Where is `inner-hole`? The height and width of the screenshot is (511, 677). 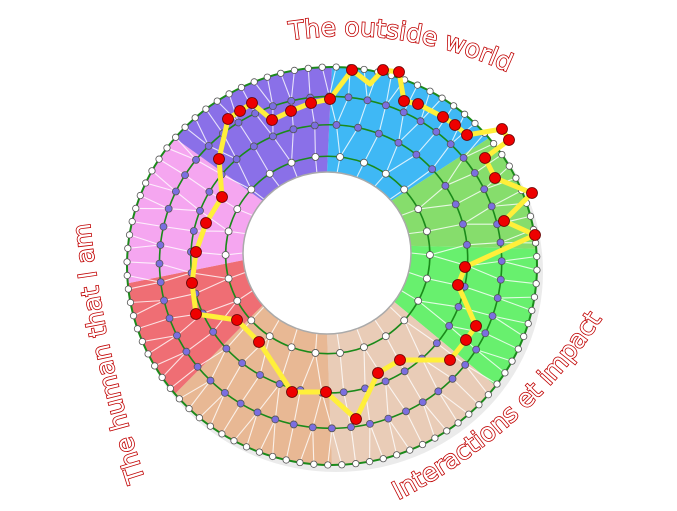
inner-hole is located at coordinates (327, 253).